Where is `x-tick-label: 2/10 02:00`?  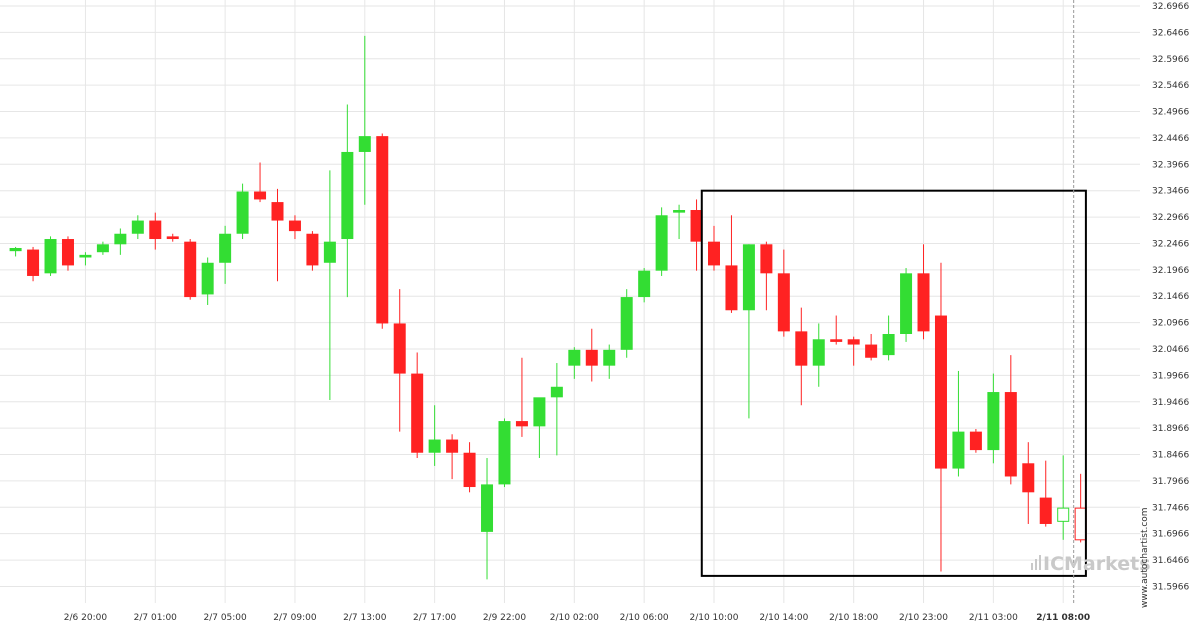 x-tick-label: 2/10 02:00 is located at coordinates (574, 618).